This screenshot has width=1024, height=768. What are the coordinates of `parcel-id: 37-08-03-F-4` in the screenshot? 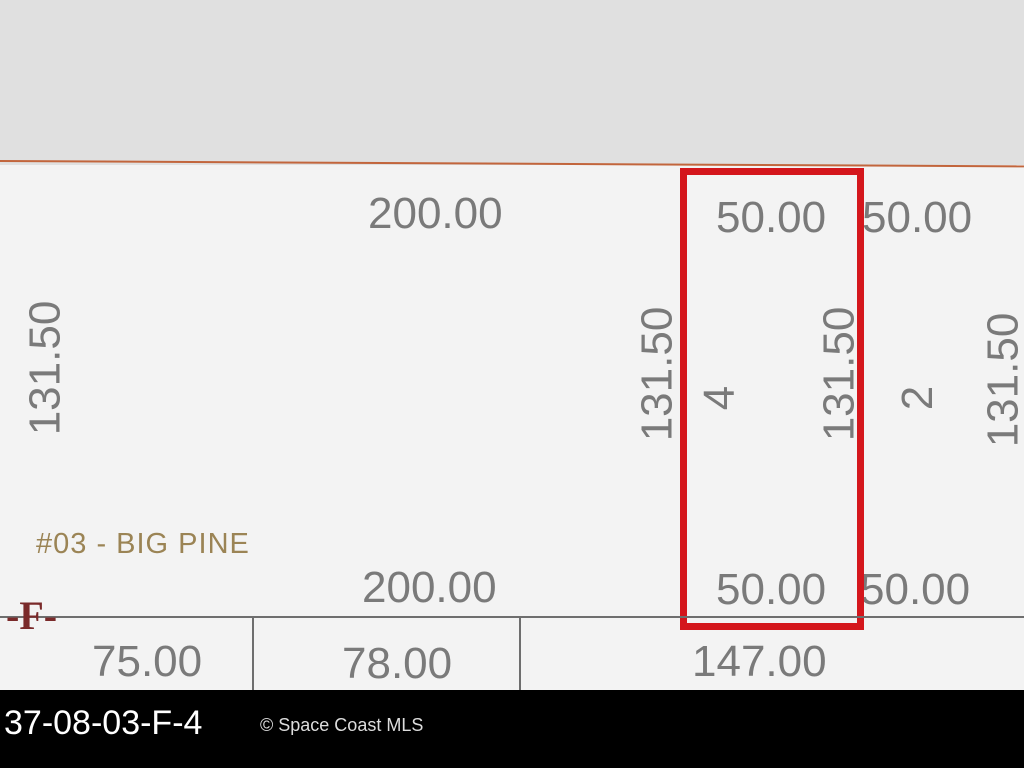 It's located at (103, 723).